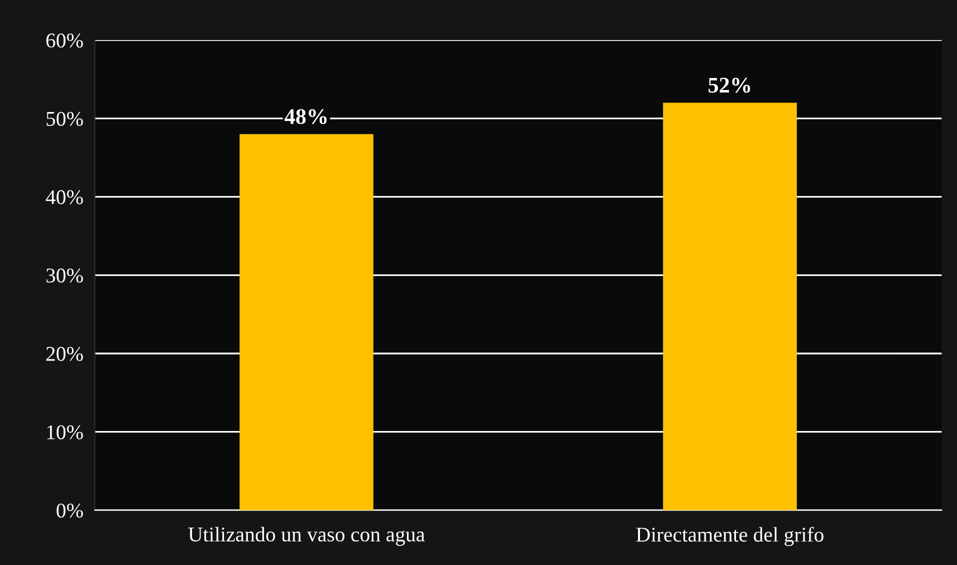 The image size is (957, 565). What do you see at coordinates (729, 85) in the screenshot?
I see `data-label: 52%` at bounding box center [729, 85].